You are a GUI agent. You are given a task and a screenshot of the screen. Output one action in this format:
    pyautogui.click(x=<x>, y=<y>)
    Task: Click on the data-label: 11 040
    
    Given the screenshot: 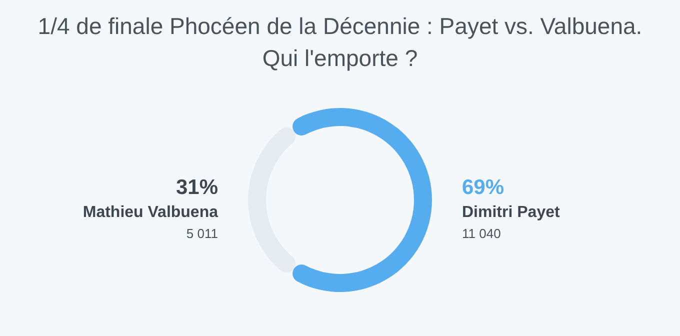 What is the action you would take?
    pyautogui.click(x=481, y=233)
    